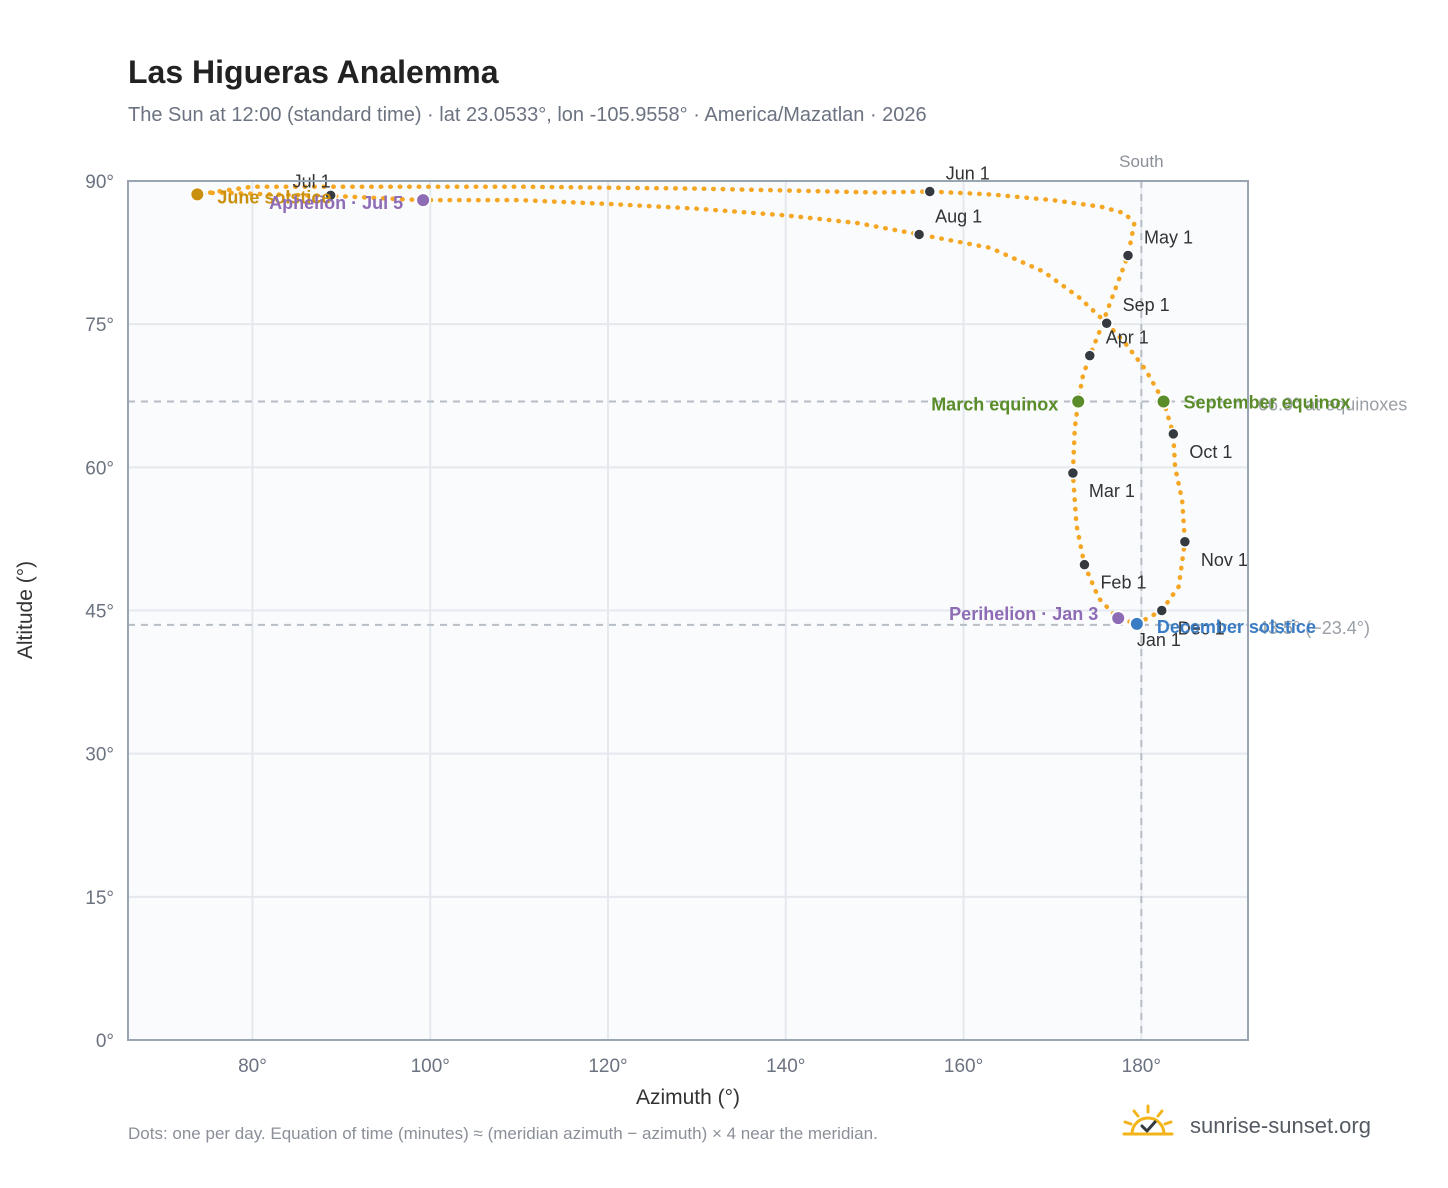  What do you see at coordinates (1159, 640) in the screenshot?
I see `month-marker-label: Jan 1` at bounding box center [1159, 640].